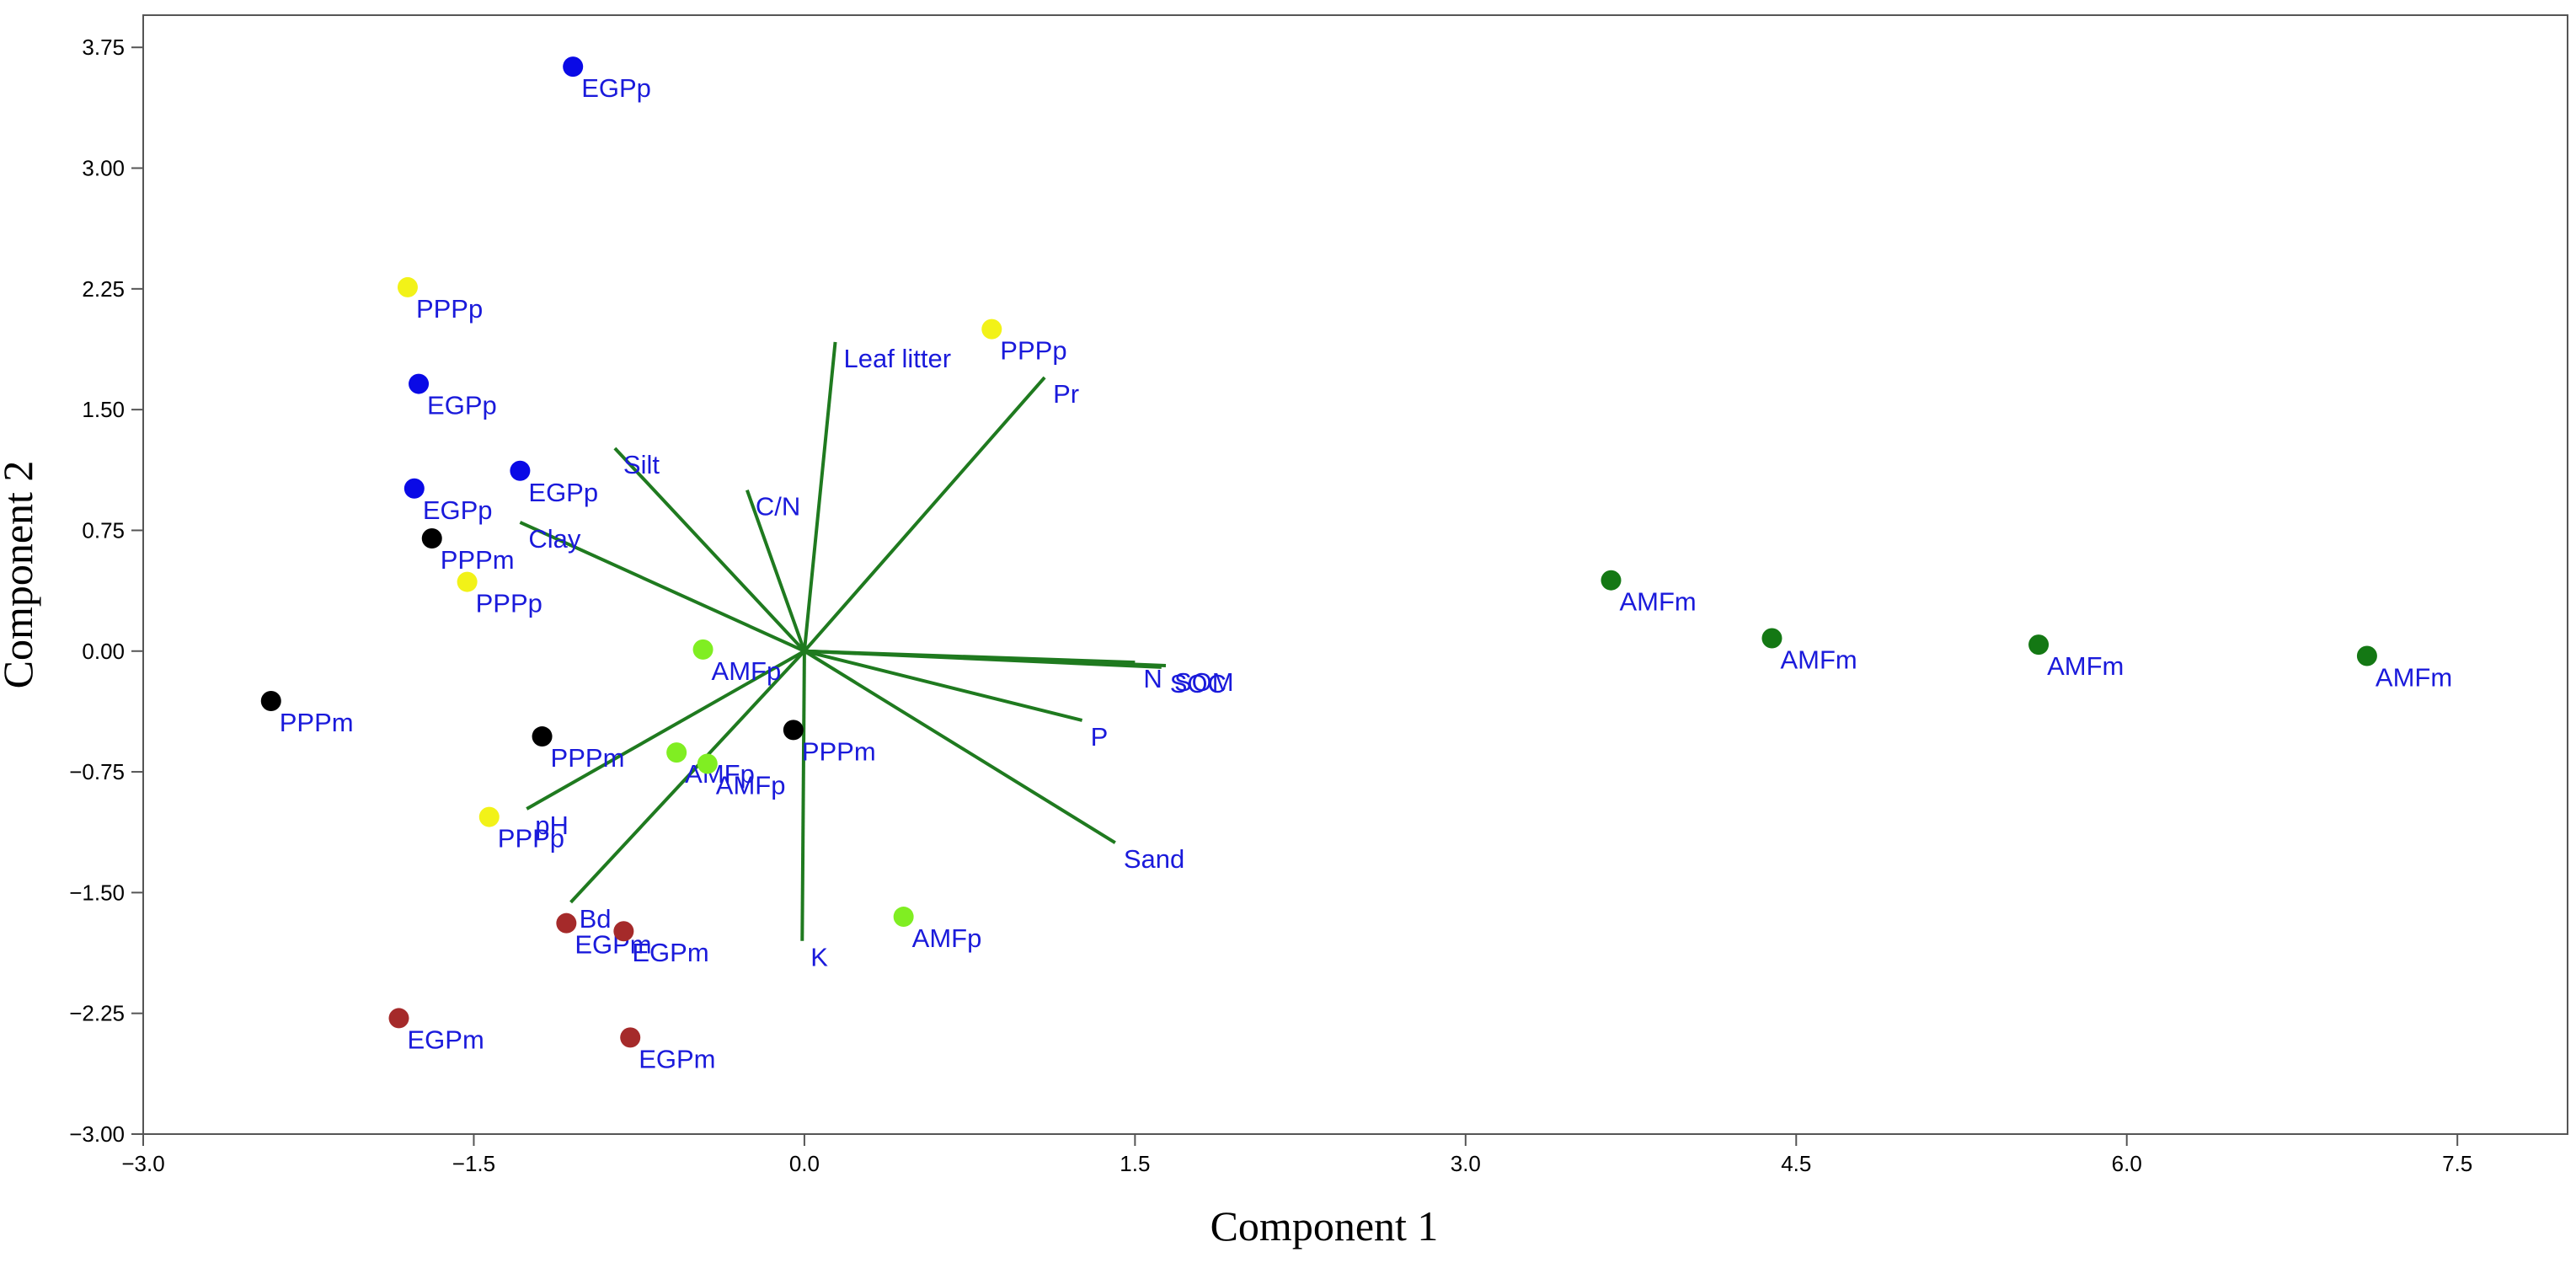  I want to click on x-axis-ticks: −3.0 −1.5 0.0 1.5 3.0 4.5 6.0 7.5, so click(1296, 1155).